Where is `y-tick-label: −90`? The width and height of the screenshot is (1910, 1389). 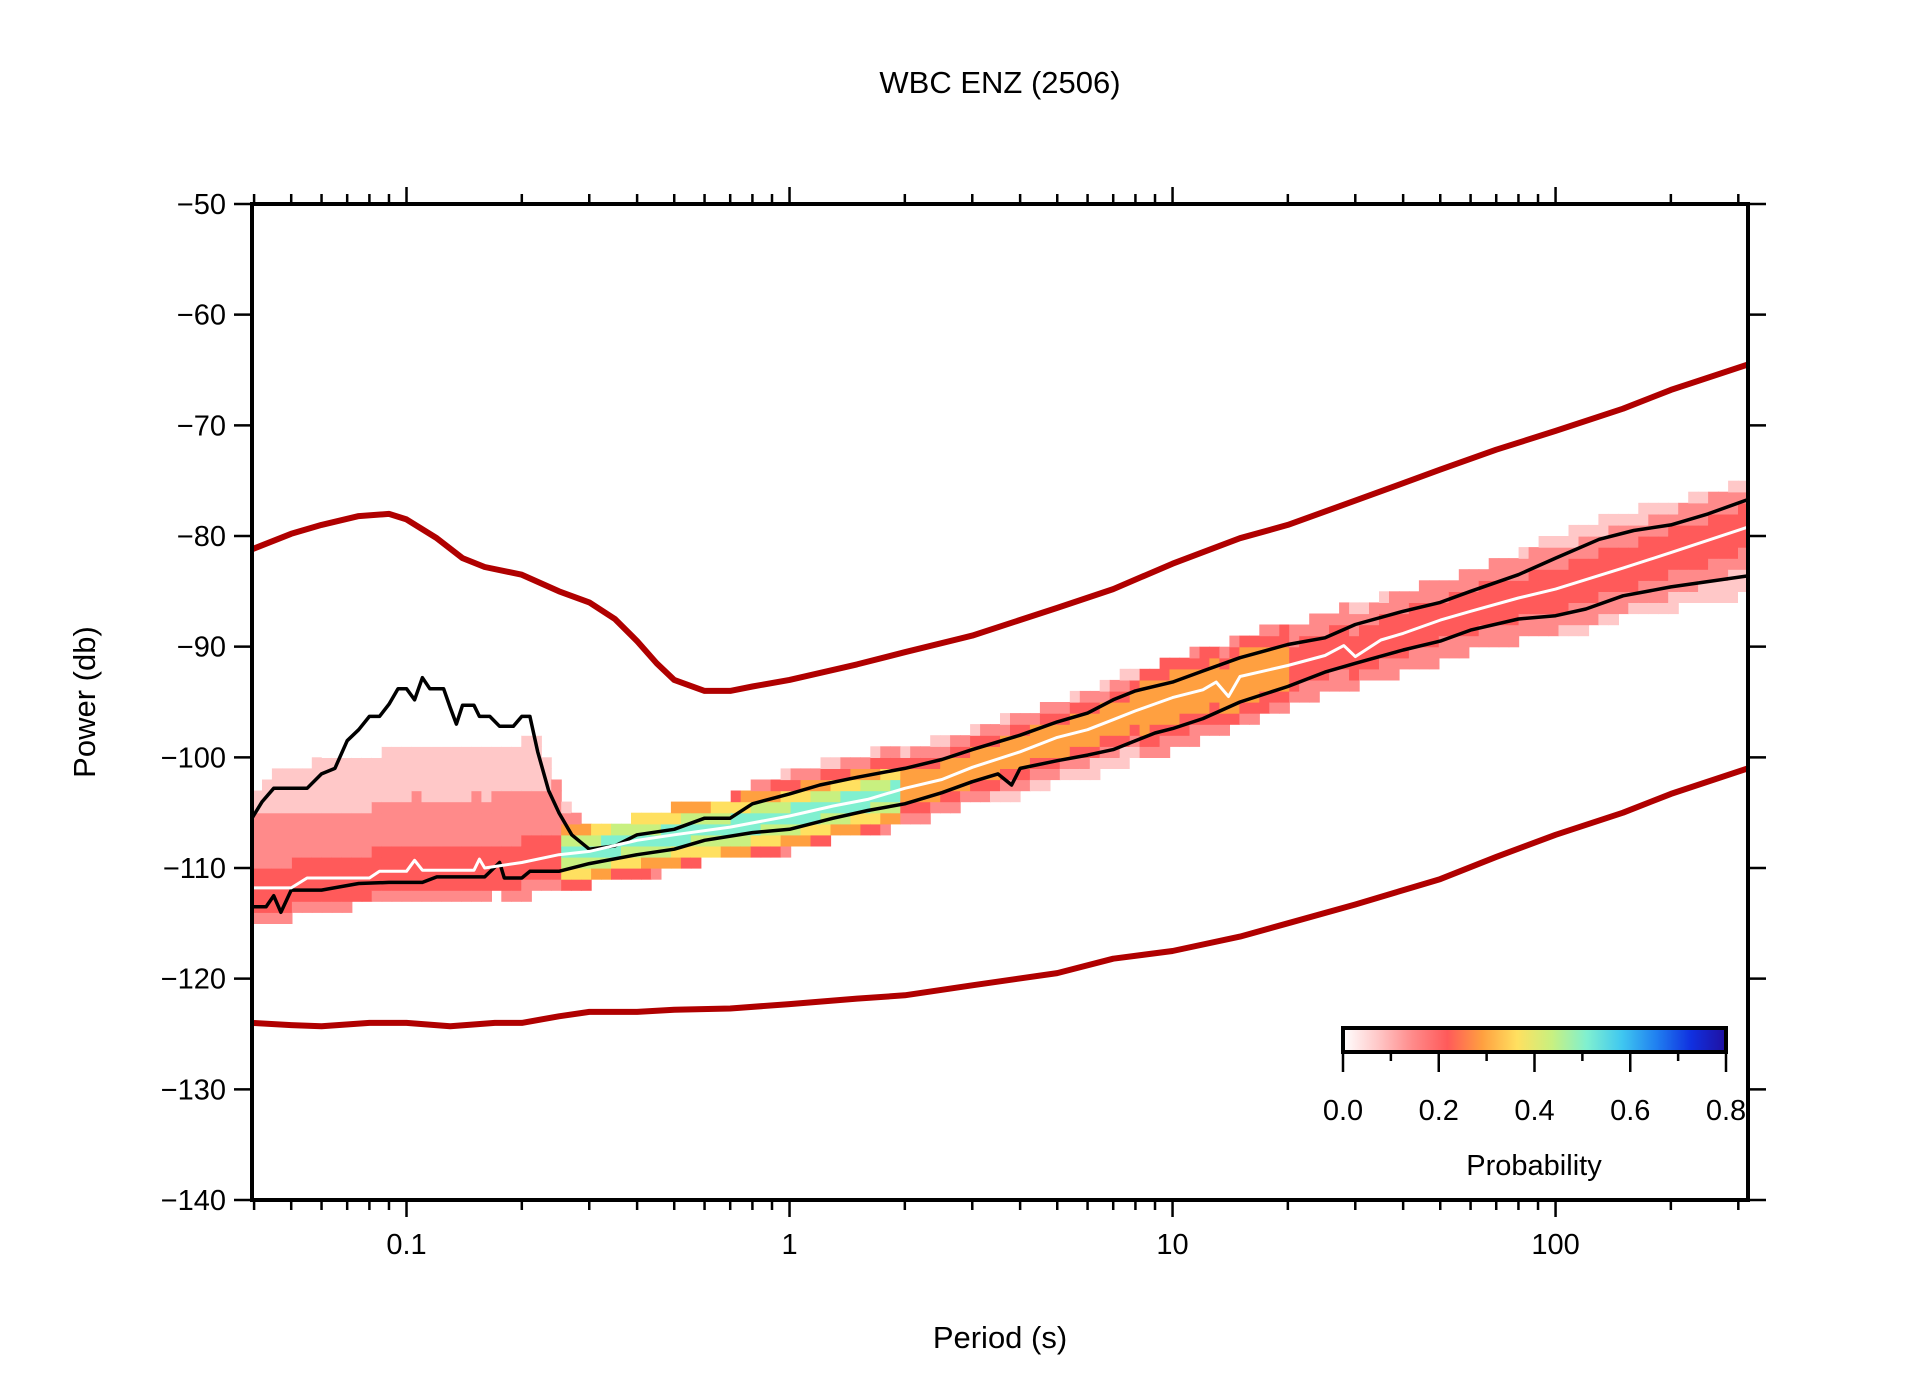
y-tick-label: −90 is located at coordinates (201, 648).